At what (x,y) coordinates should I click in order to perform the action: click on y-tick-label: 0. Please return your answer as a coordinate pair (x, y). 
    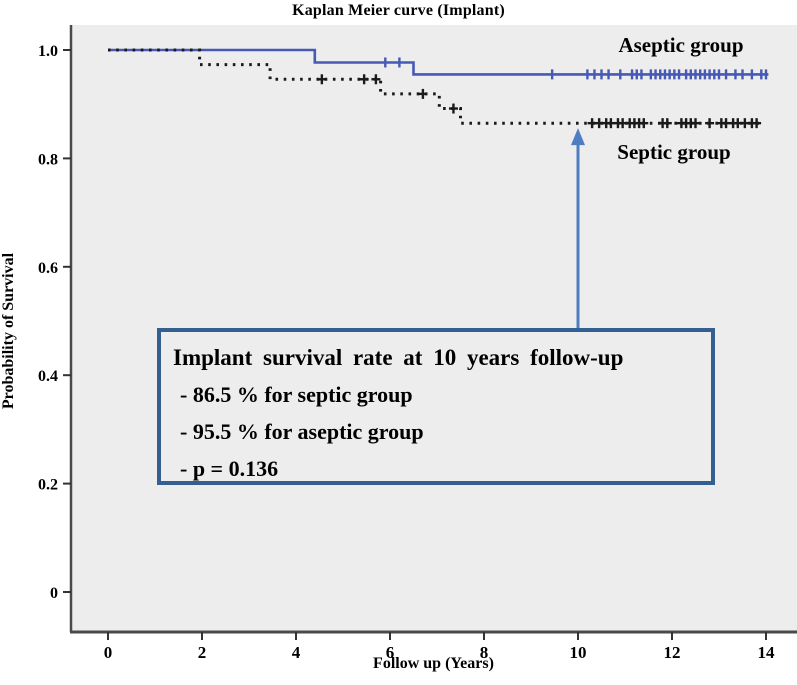
    Looking at the image, I should click on (54, 593).